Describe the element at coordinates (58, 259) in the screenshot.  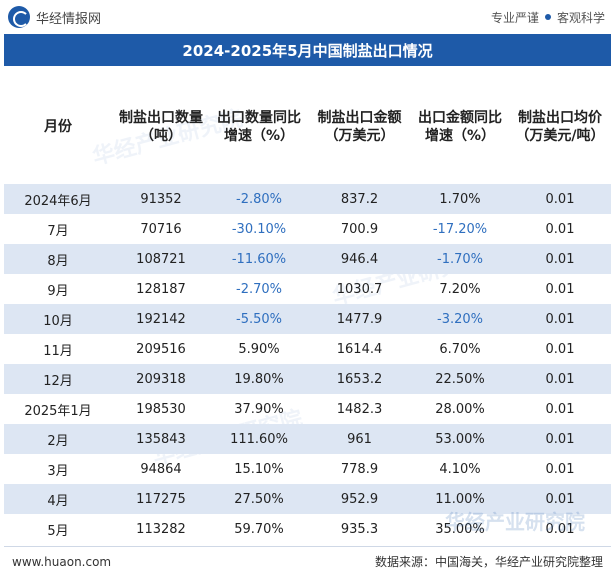
I see `cell-month: 8月` at that location.